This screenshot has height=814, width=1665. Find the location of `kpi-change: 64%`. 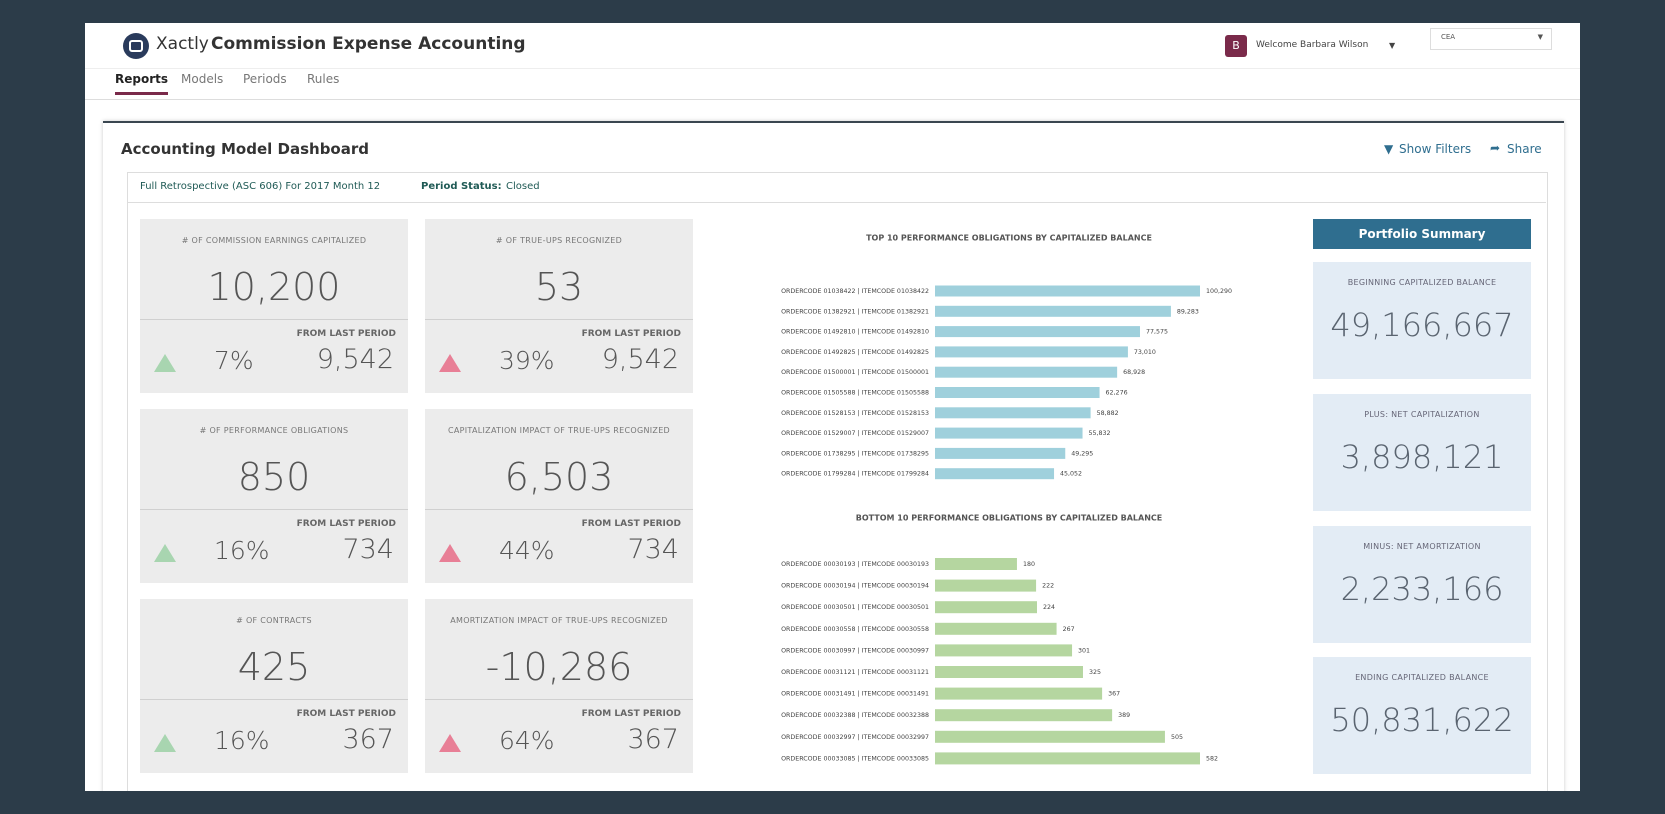

kpi-change: 64% is located at coordinates (527, 740).